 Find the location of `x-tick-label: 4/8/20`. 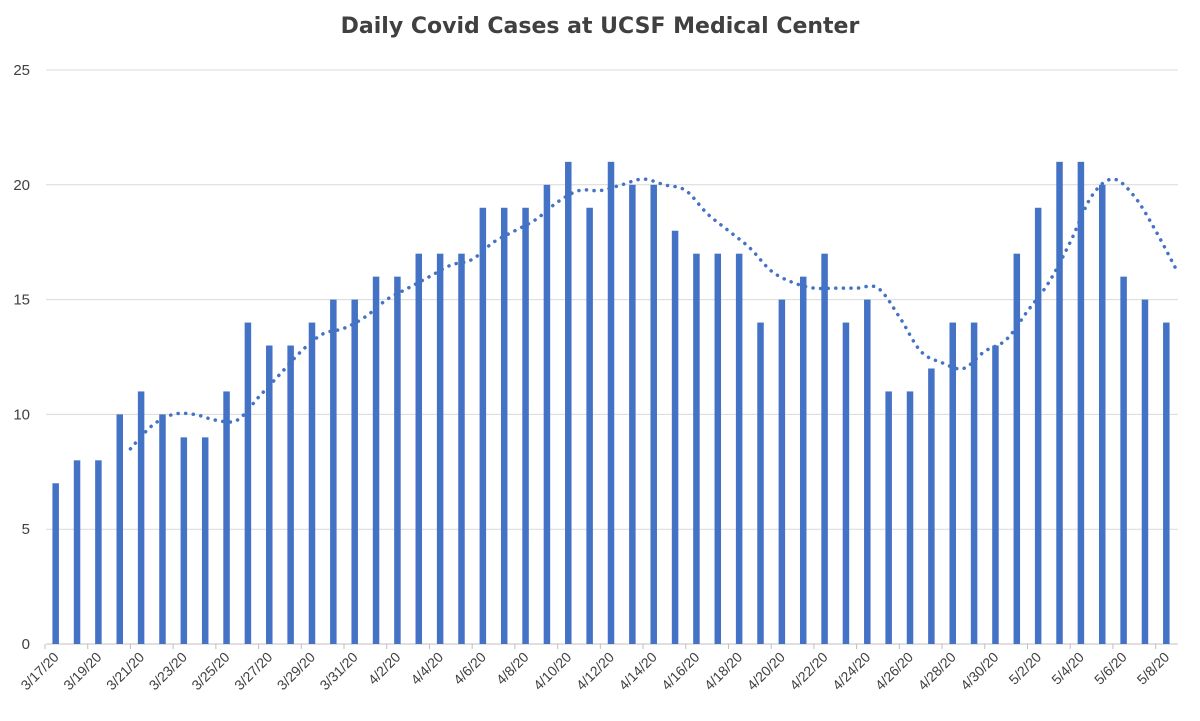

x-tick-label: 4/8/20 is located at coordinates (512, 668).